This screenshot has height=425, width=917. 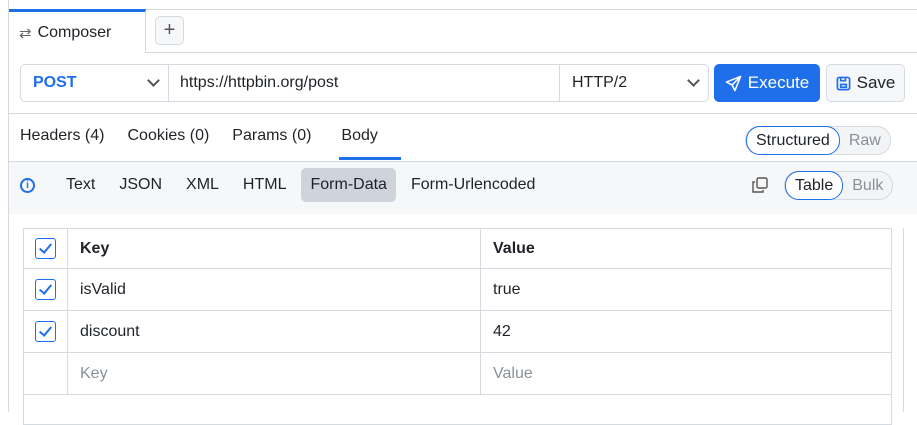 I want to click on tab-body: Body, so click(x=359, y=135).